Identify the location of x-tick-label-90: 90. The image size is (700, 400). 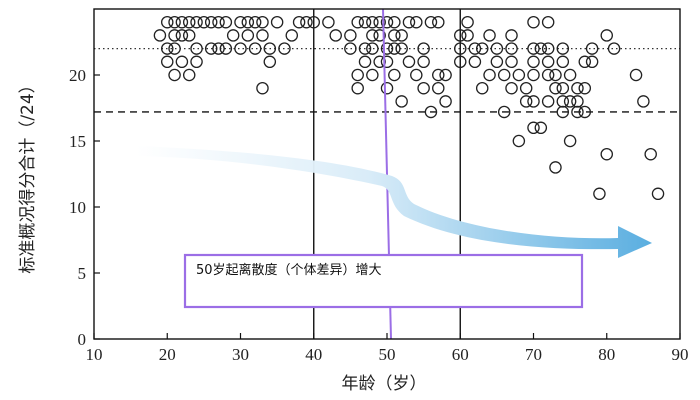
(680, 354).